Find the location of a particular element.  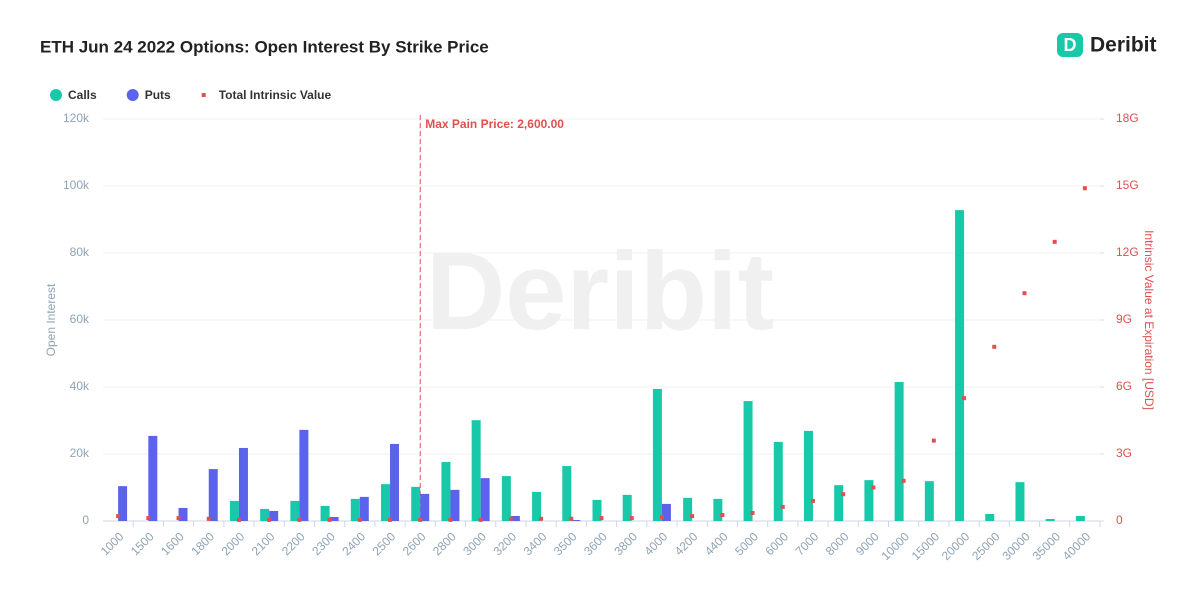

y2-tick-label: 9G is located at coordinates (1124, 319).